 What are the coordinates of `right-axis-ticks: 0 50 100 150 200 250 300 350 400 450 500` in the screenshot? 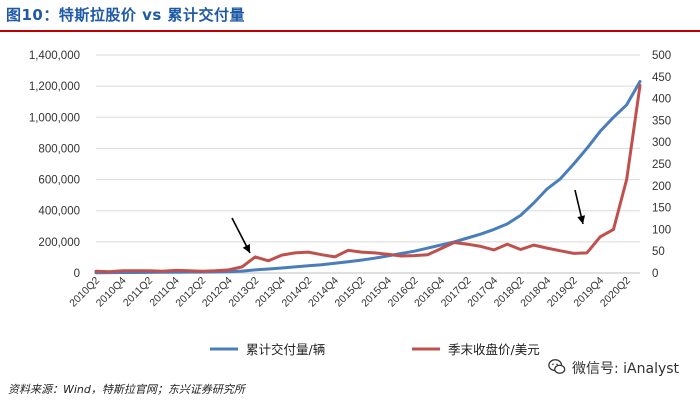 It's located at (661, 165).